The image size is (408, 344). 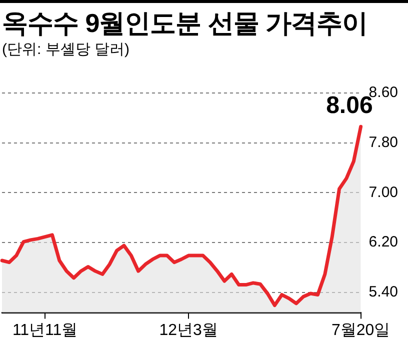 What do you see at coordinates (383, 242) in the screenshot?
I see `y-tick-label: 6.20` at bounding box center [383, 242].